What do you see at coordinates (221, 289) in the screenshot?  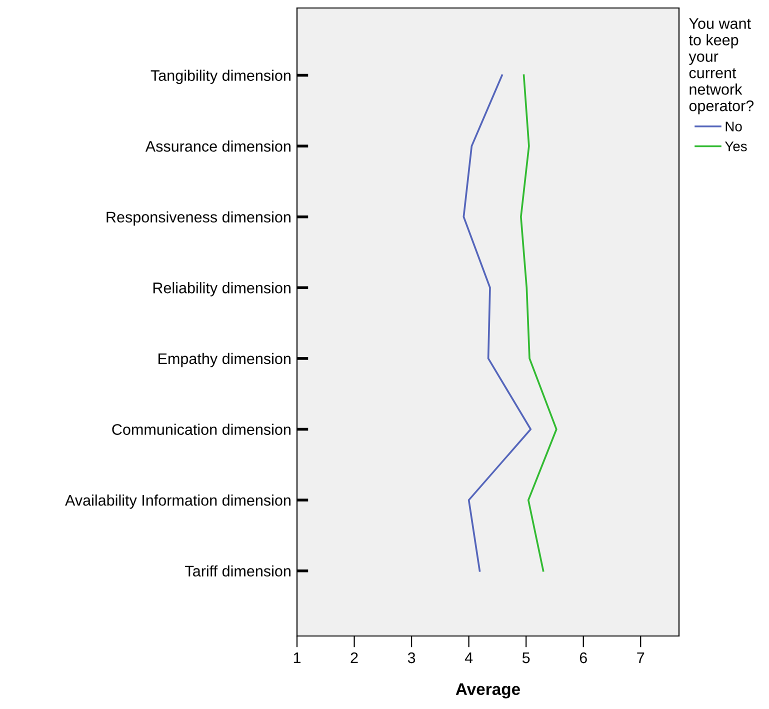 I see `y-tick-label: Reliability dimension` at bounding box center [221, 289].